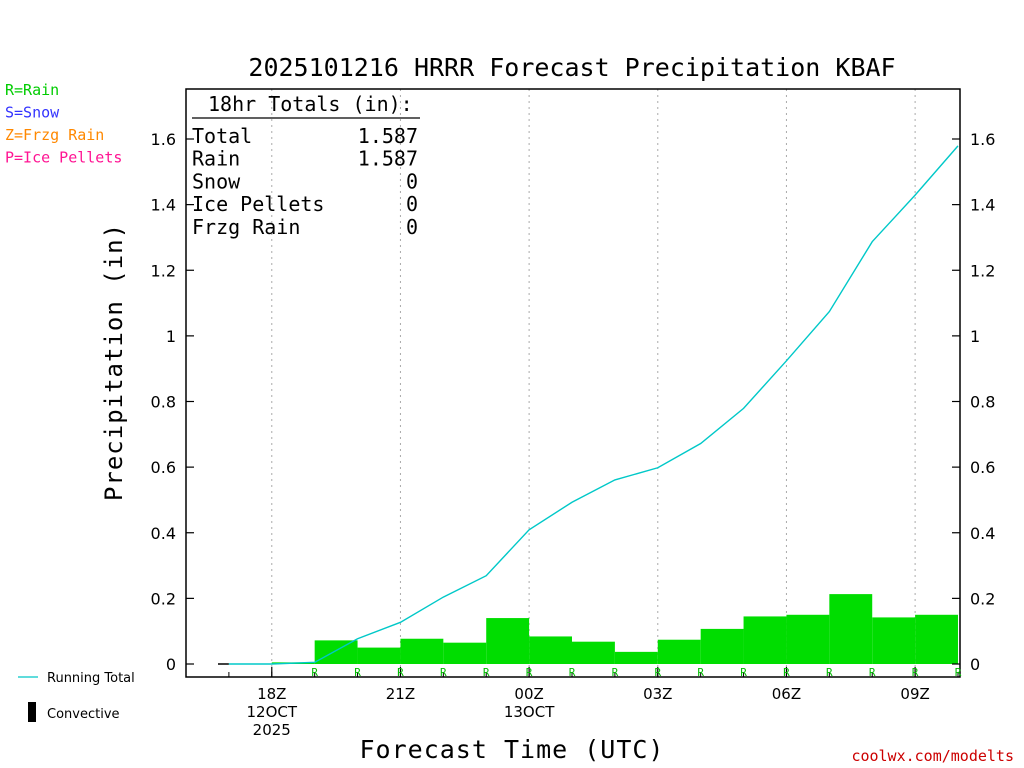  What do you see at coordinates (63, 124) in the screenshot?
I see `precip-type-legend: R=Rain S=Snow Z=Frzg Rain P=Ice Pellets` at bounding box center [63, 124].